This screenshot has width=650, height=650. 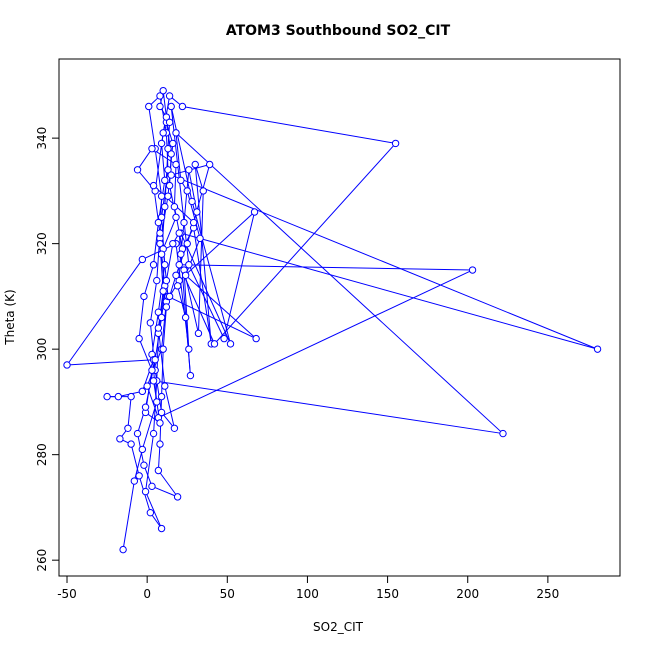 What do you see at coordinates (338, 31) in the screenshot?
I see `chart-title: ATOM3 Southbound SO2_CIT` at bounding box center [338, 31].